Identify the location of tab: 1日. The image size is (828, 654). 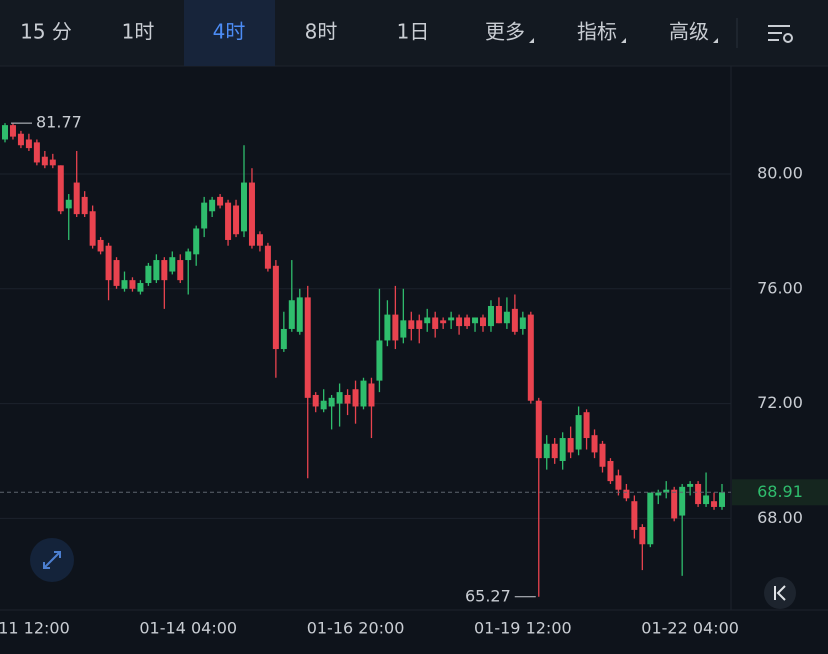
(413, 32).